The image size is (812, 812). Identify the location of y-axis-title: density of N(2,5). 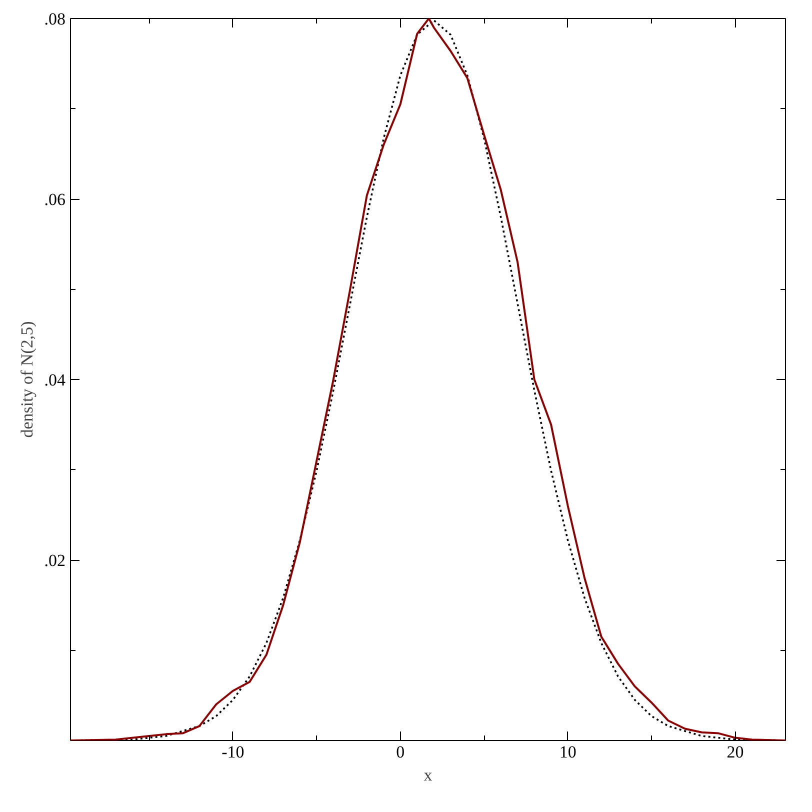
(26, 379).